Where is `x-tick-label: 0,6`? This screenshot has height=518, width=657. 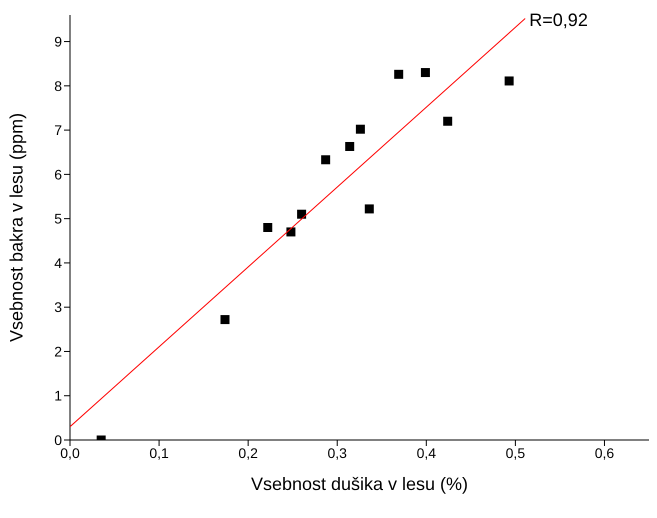 x-tick-label: 0,6 is located at coordinates (604, 452).